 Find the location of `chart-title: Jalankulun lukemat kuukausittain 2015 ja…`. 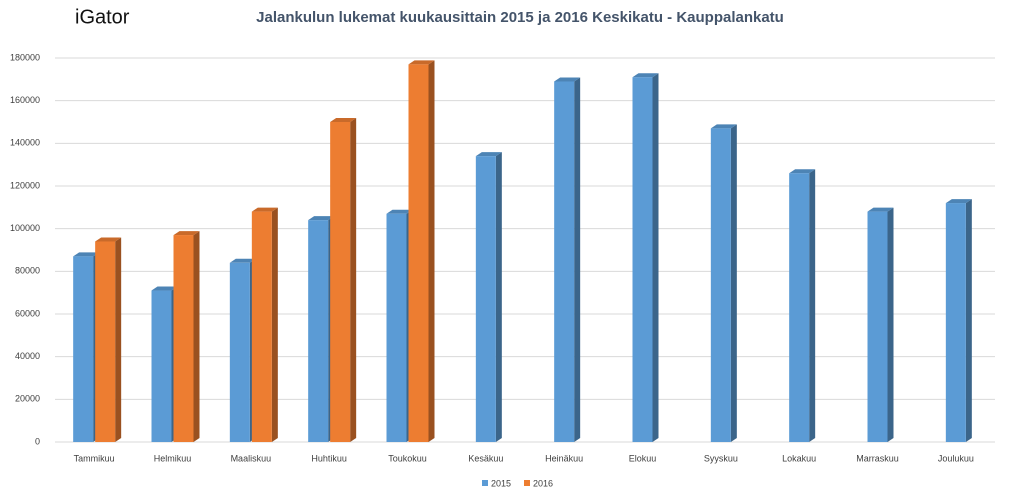

chart-title: Jalankulun lukemat kuukausittain 2015 ja… is located at coordinates (520, 17).